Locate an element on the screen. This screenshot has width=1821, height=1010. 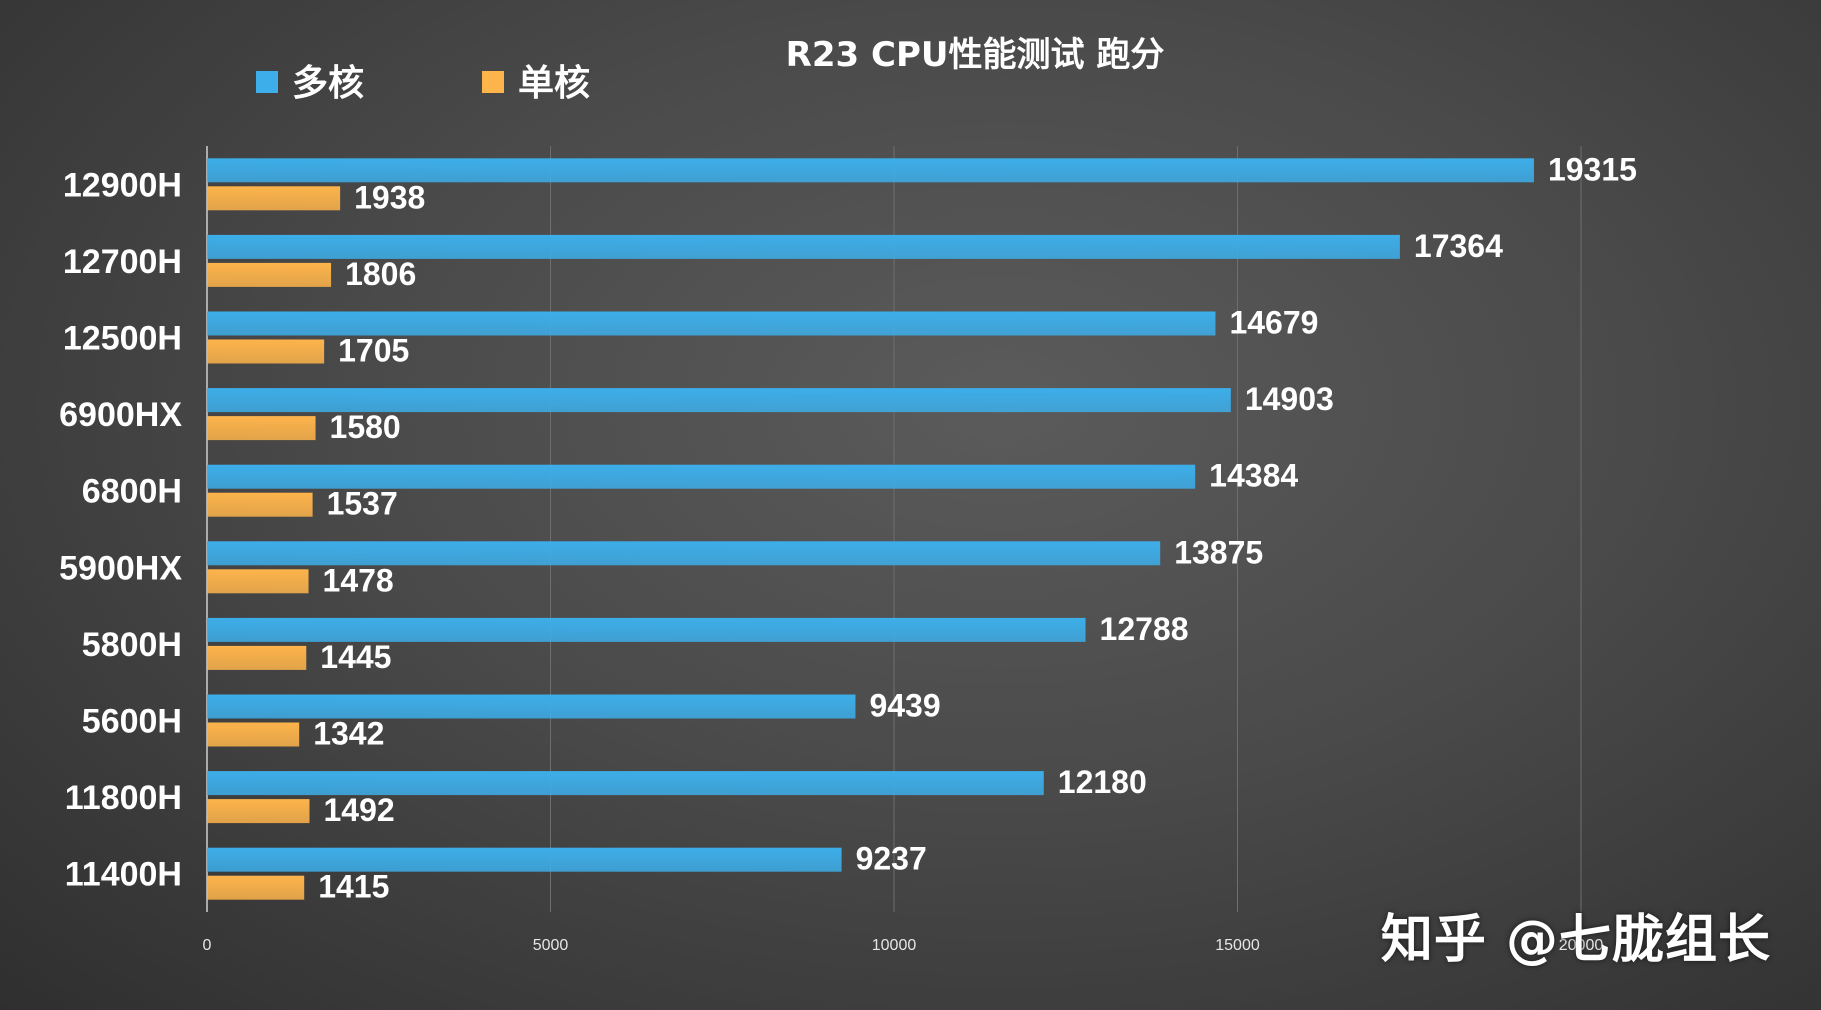
category-label: 5800H is located at coordinates (132, 645).